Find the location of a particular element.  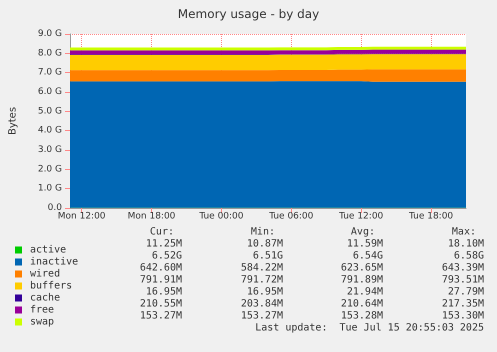

legend-label: active is located at coordinates (48, 250).